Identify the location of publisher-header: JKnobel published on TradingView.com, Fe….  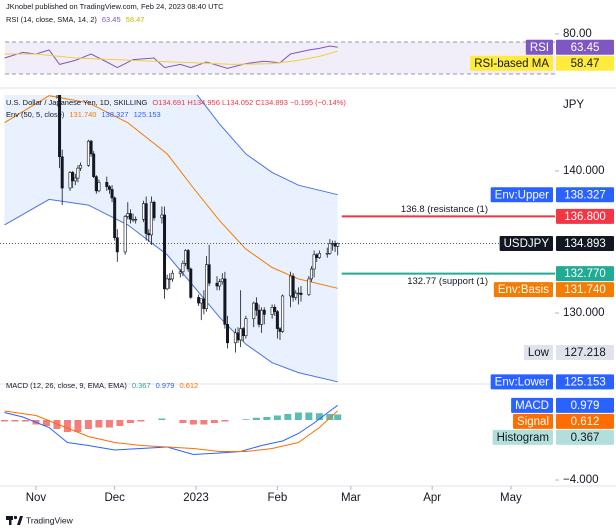
(115, 6).